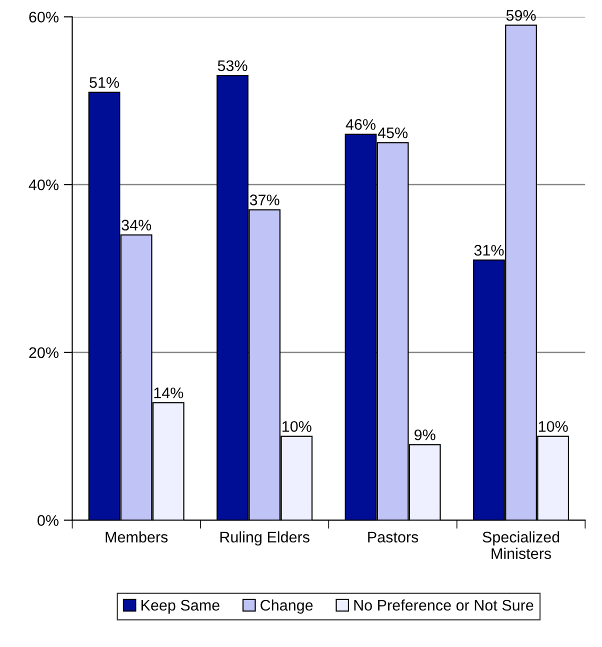 This screenshot has width=602, height=647. Describe the element at coordinates (48, 520) in the screenshot. I see `y-tick-label: 0%` at that location.